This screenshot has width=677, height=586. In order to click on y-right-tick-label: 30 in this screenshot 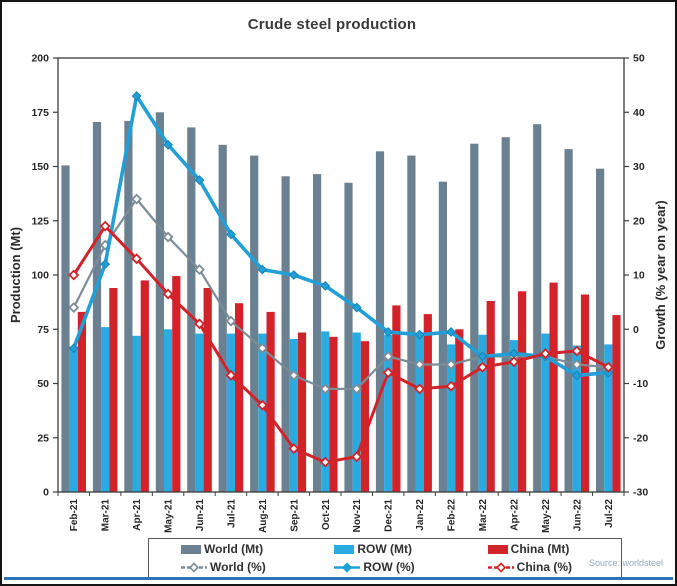, I will do `click(639, 167)`.